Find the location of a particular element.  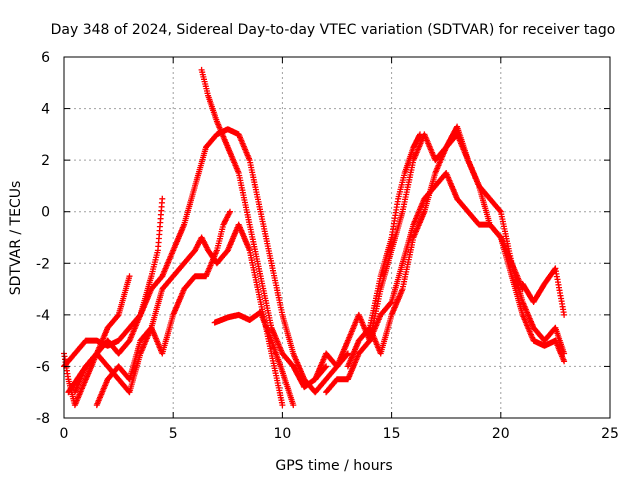

series-track-f is located at coordinates (264, 228).